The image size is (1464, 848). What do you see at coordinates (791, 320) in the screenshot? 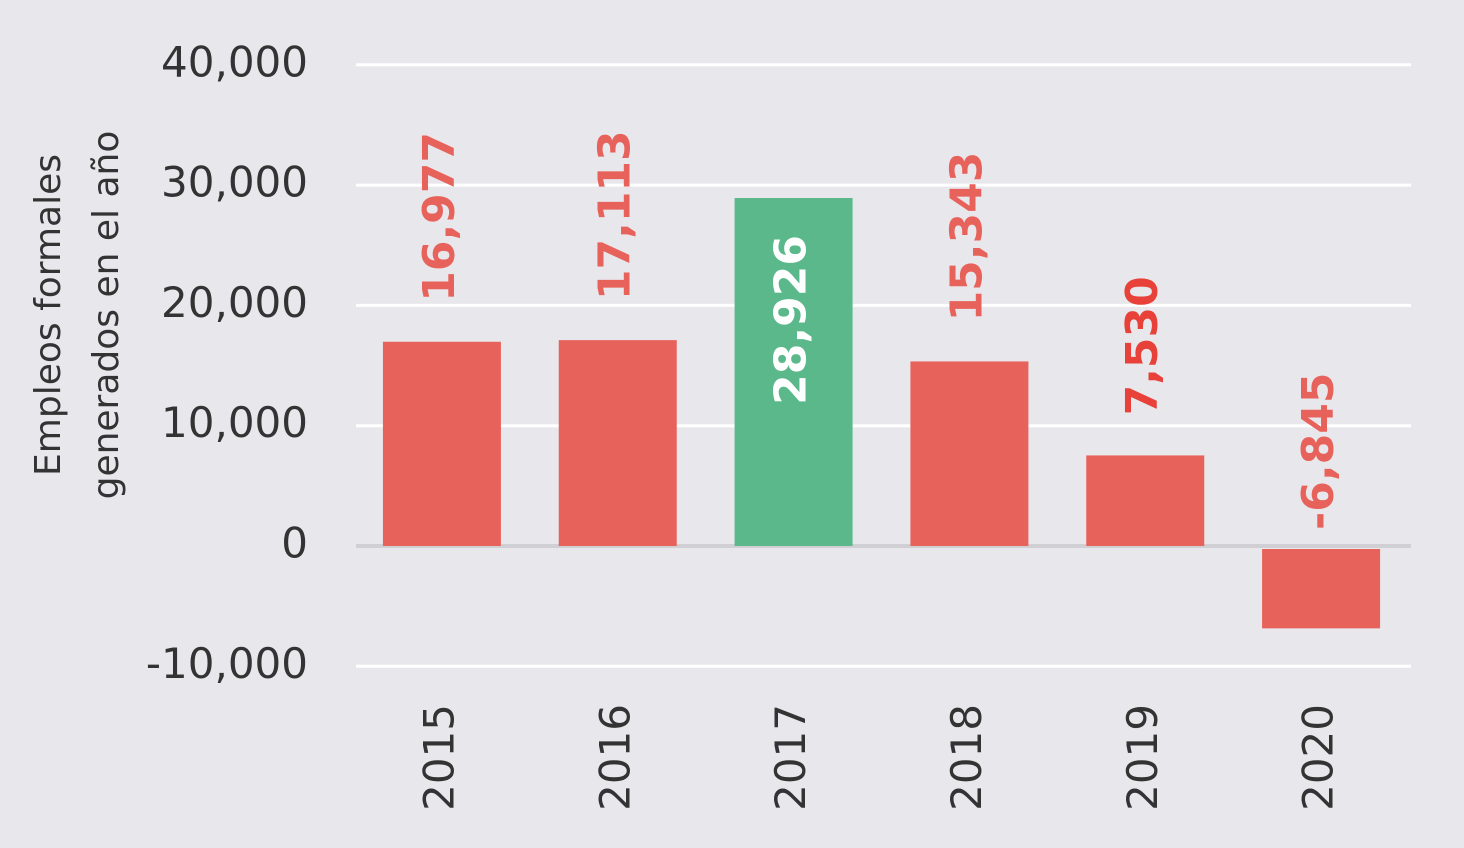
I see `value-label: 28,926` at bounding box center [791, 320].